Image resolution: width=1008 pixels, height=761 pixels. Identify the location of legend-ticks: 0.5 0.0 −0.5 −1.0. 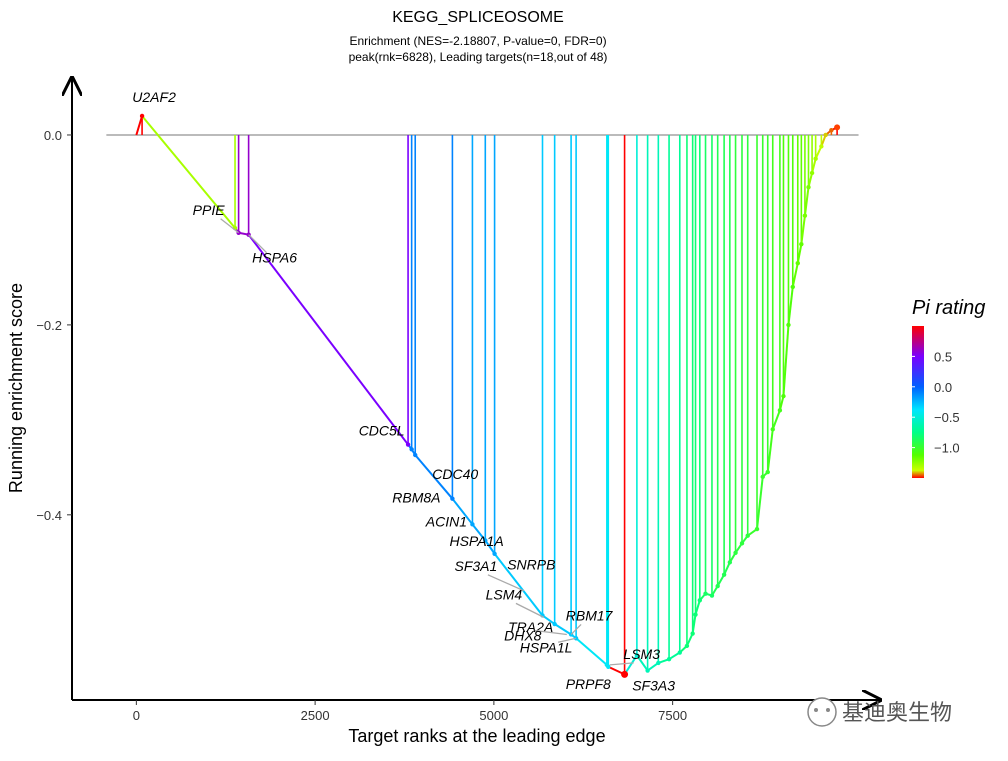
(936, 402).